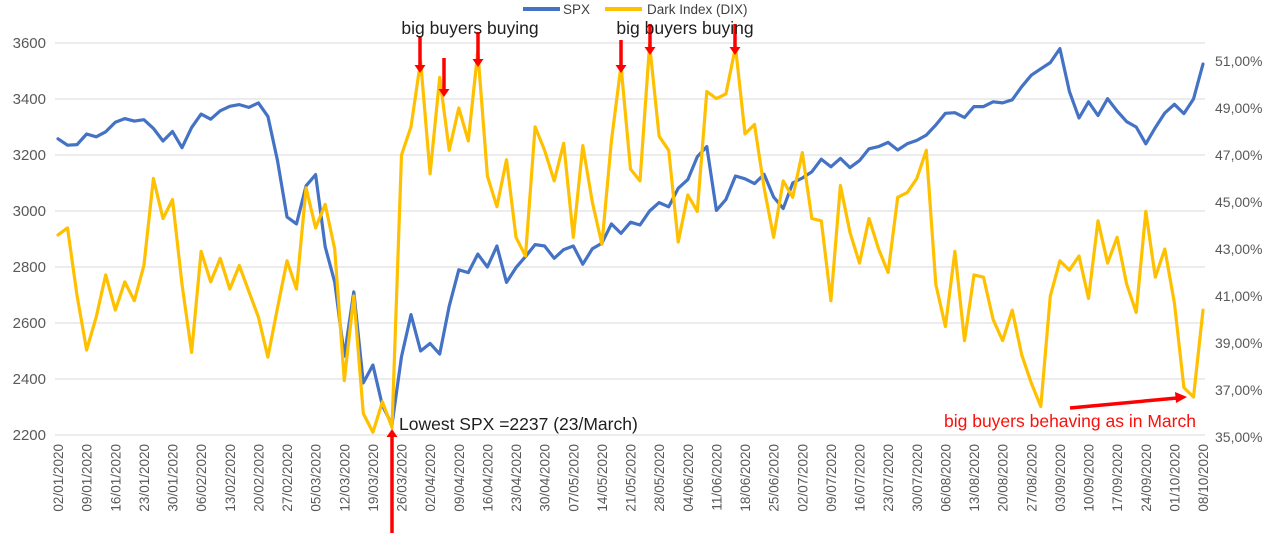  I want to click on x-axis-tick-label: 12/03/2020, so click(344, 478).